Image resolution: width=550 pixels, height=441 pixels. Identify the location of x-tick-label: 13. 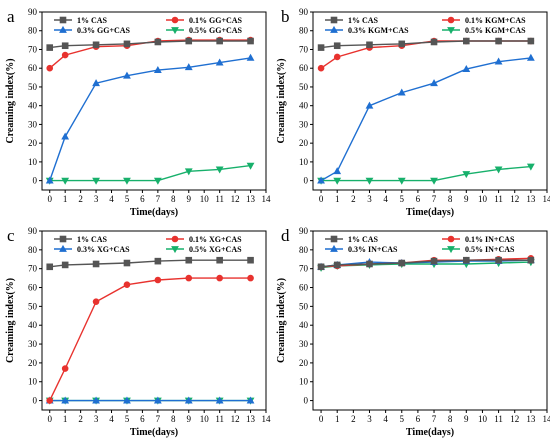
(251, 419).